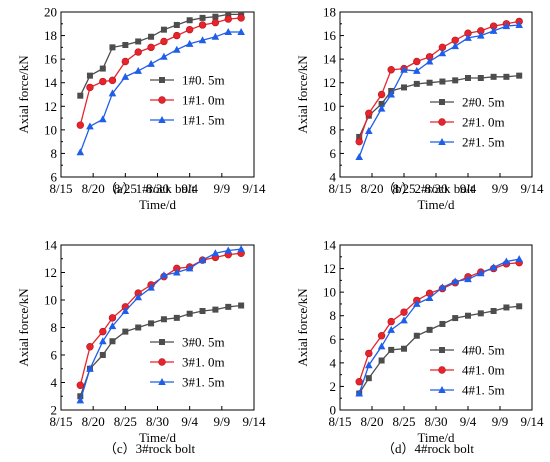 The width and height of the screenshot is (550, 462). I want to click on legend: 4#0. 5m 4#1. 0m 4#1. 5m, so click(467, 370).